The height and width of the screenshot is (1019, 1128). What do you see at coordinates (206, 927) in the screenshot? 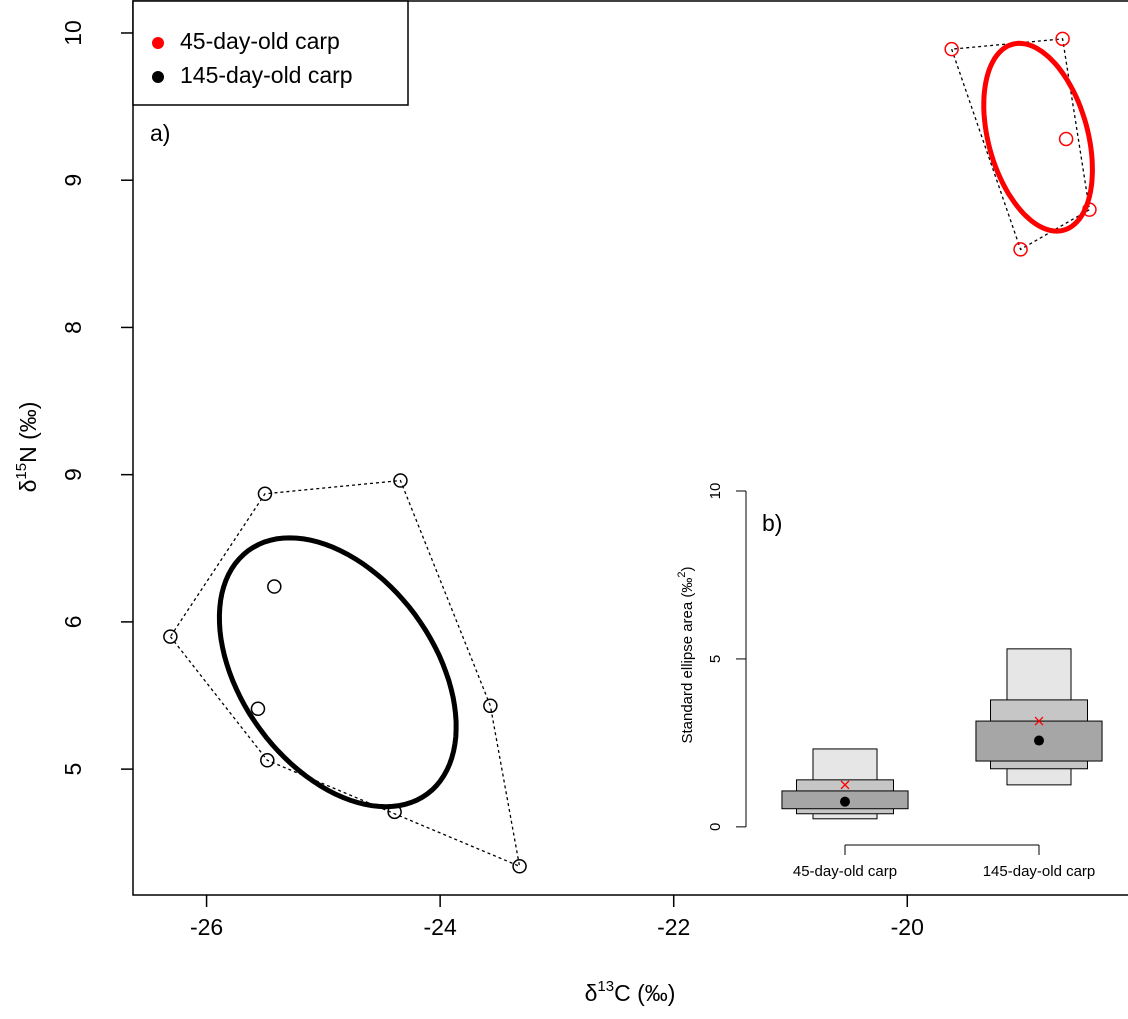
I see `x-tick-label: -26` at bounding box center [206, 927].